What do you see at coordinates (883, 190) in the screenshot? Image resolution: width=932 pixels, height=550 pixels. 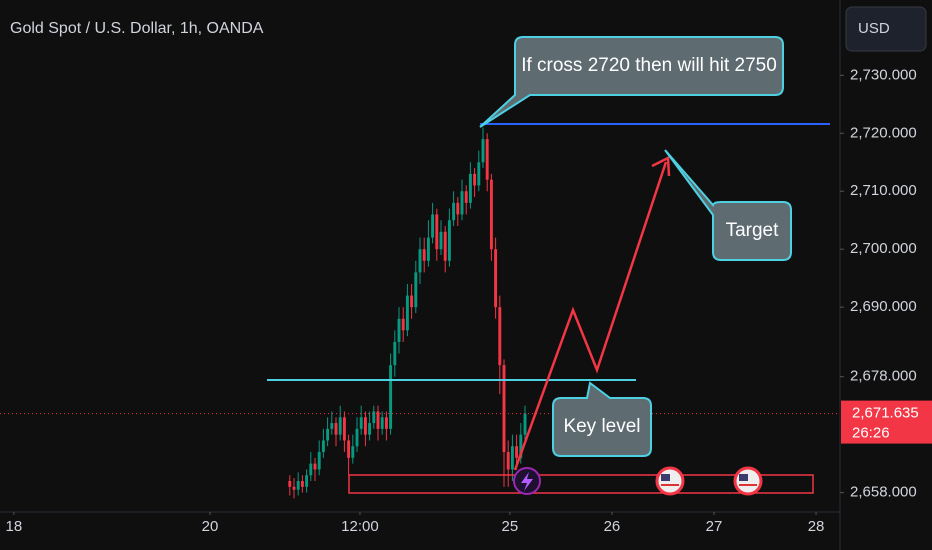 I see `y-tick-label: 2,710.000` at bounding box center [883, 190].